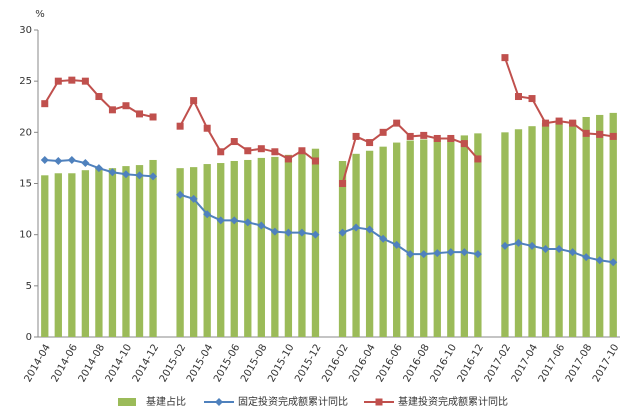 This screenshot has width=624, height=413. What do you see at coordinates (471, 364) in the screenshot?
I see `x-tick-label: 2016-12` at bounding box center [471, 364].